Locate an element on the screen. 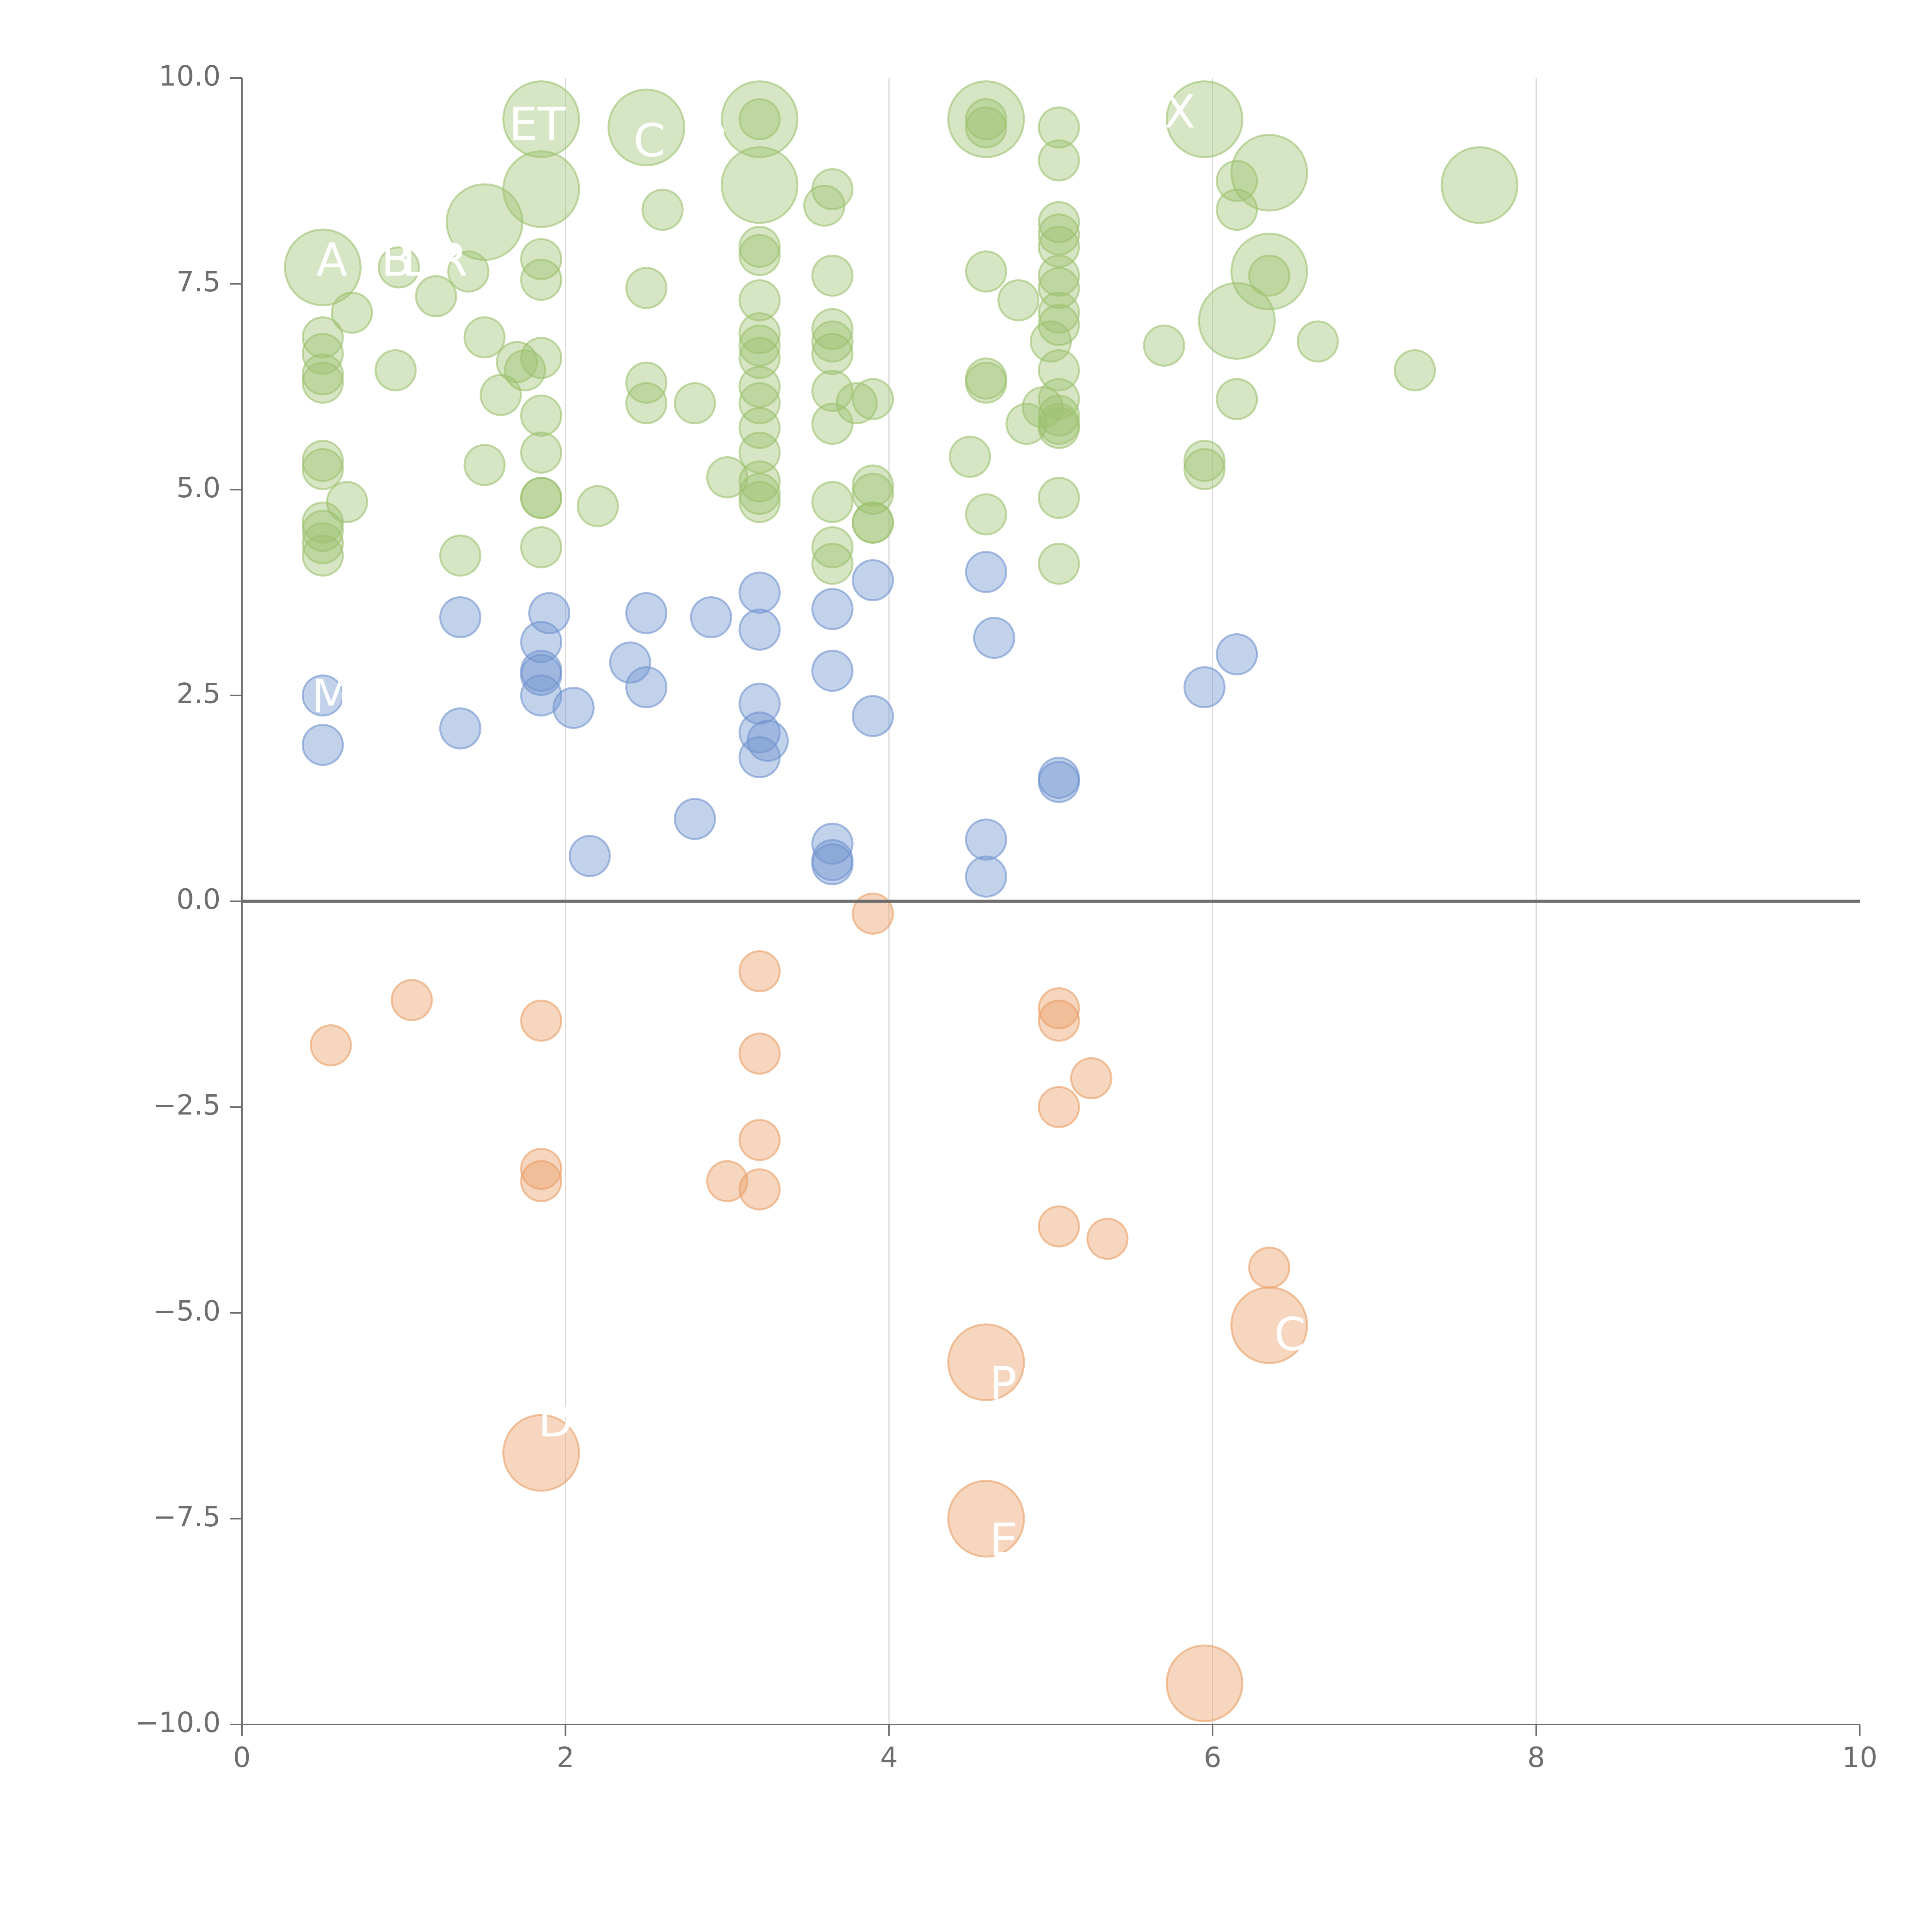  x-tick-label-4: 8 is located at coordinates (1536, 1757).